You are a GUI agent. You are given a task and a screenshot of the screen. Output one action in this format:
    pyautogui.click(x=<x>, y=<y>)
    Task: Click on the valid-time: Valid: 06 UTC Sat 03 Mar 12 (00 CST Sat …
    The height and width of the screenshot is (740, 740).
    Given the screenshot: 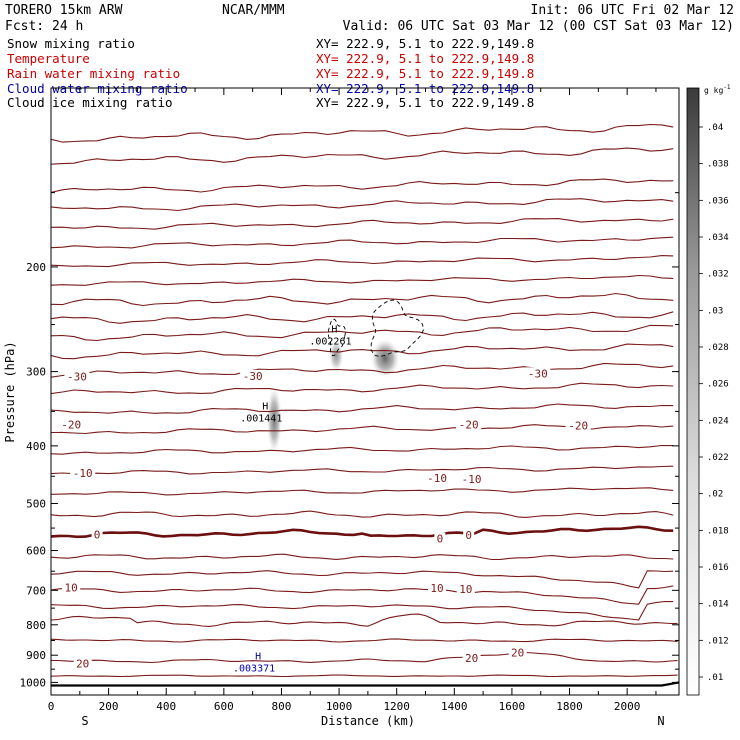 What is the action you would take?
    pyautogui.click(x=538, y=26)
    